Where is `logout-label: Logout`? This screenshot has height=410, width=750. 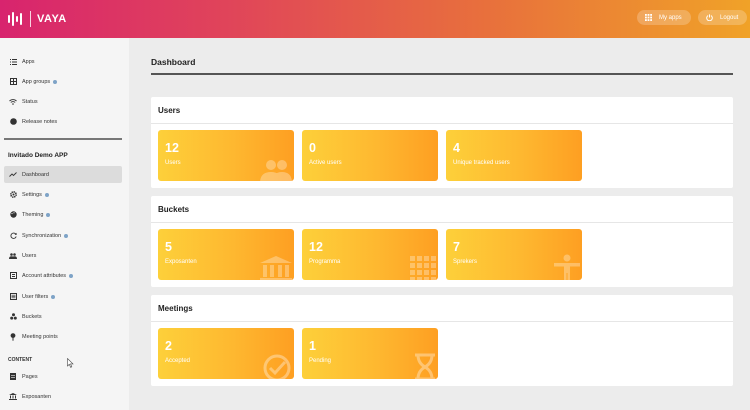
logout-label: Logout is located at coordinates (729, 17).